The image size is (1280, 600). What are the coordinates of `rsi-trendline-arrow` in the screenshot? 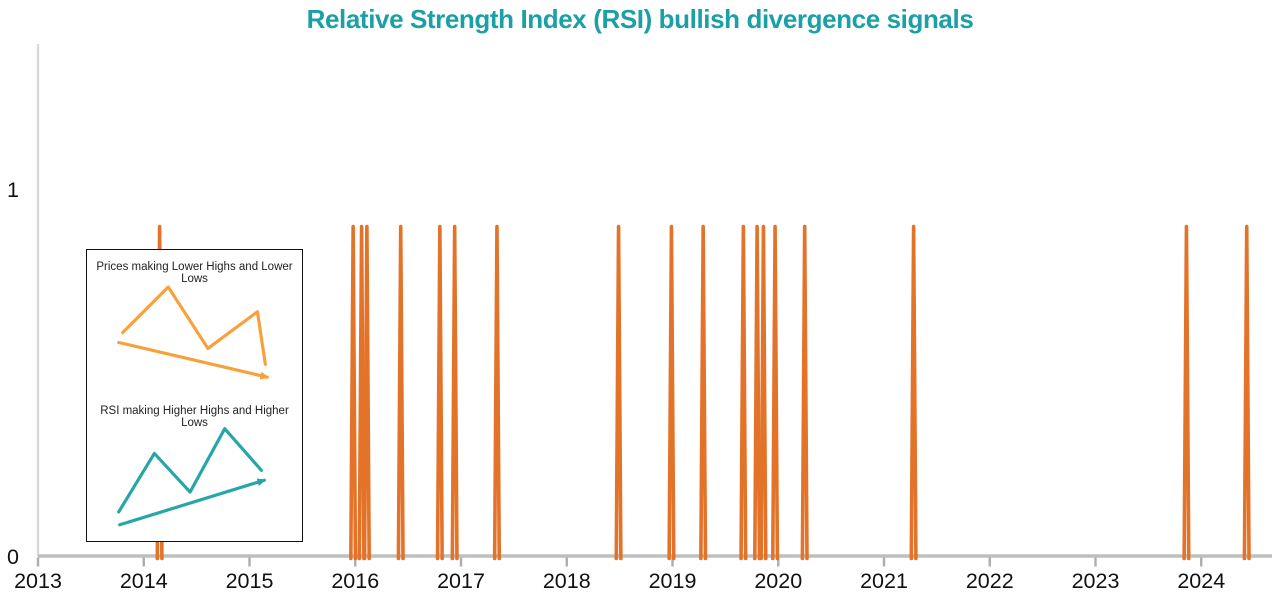 It's located at (192, 502).